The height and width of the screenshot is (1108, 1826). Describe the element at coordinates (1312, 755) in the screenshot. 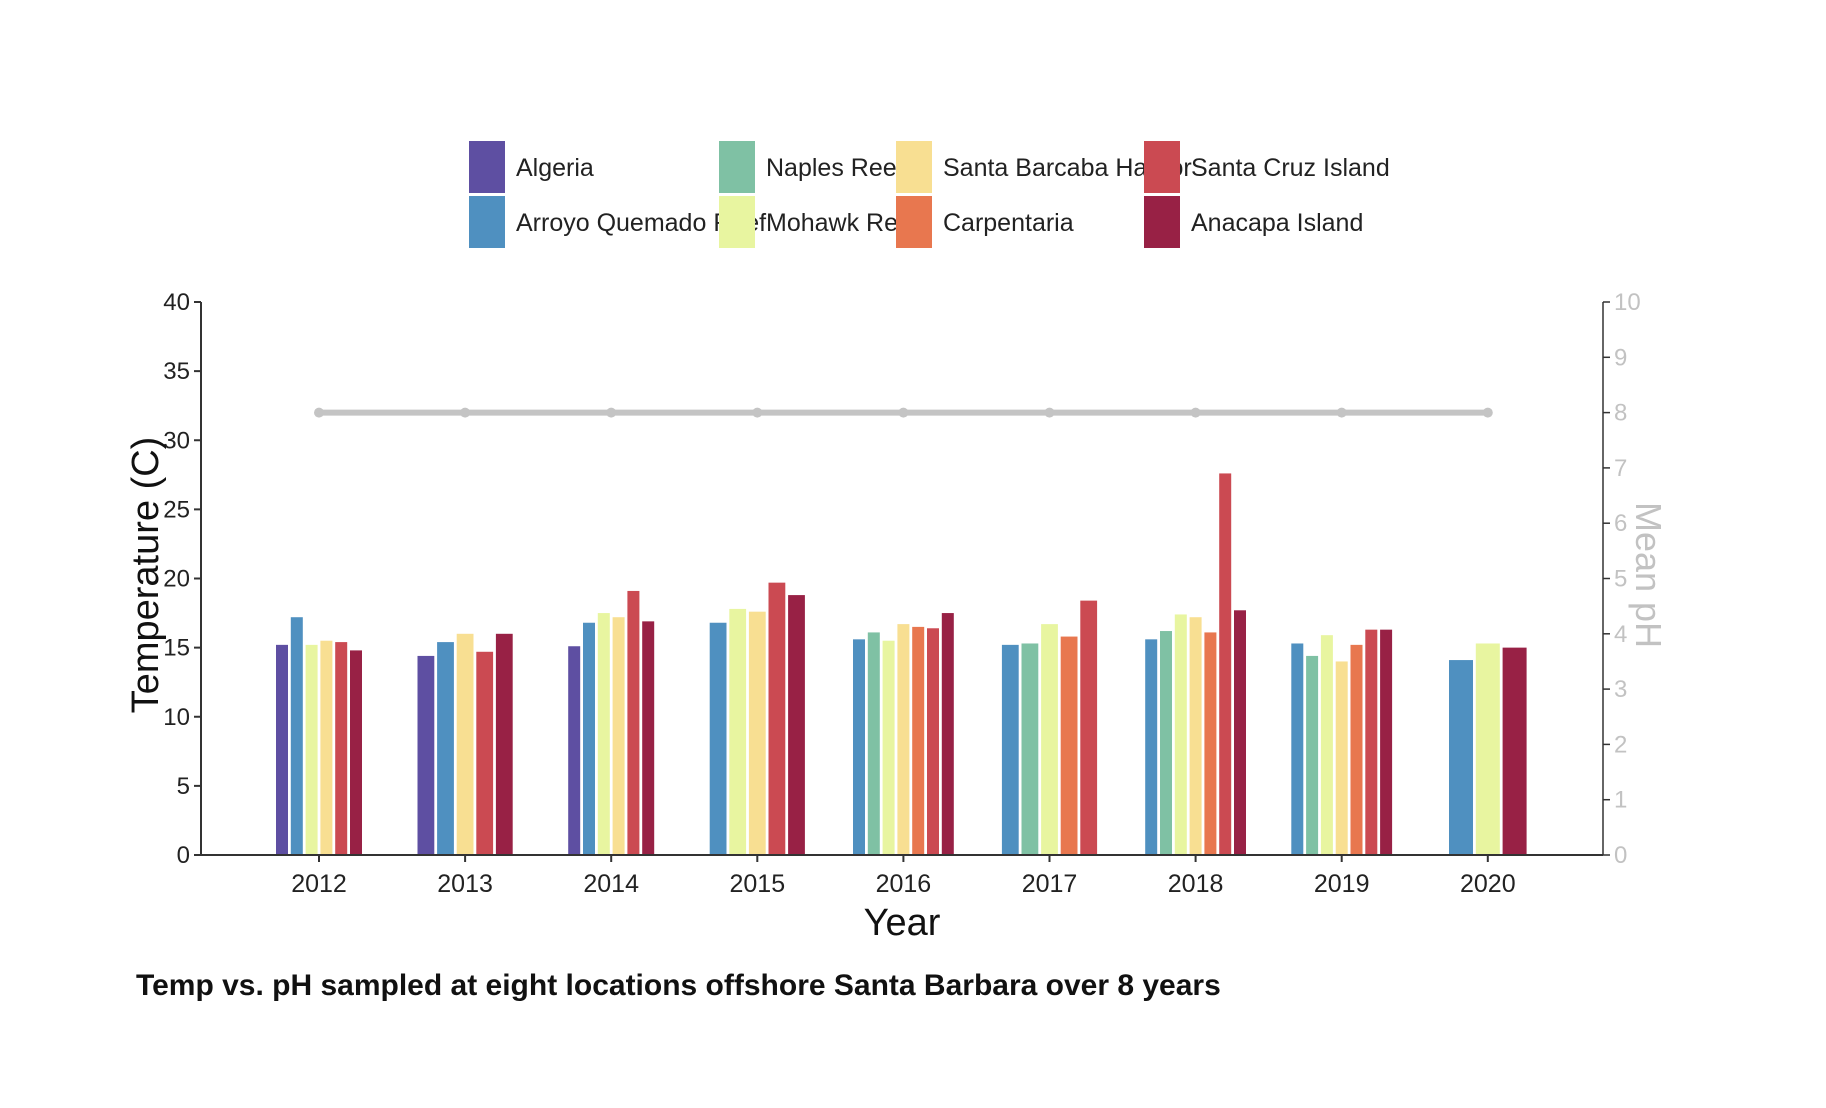

I see `bar-naples-reef-2019` at that location.